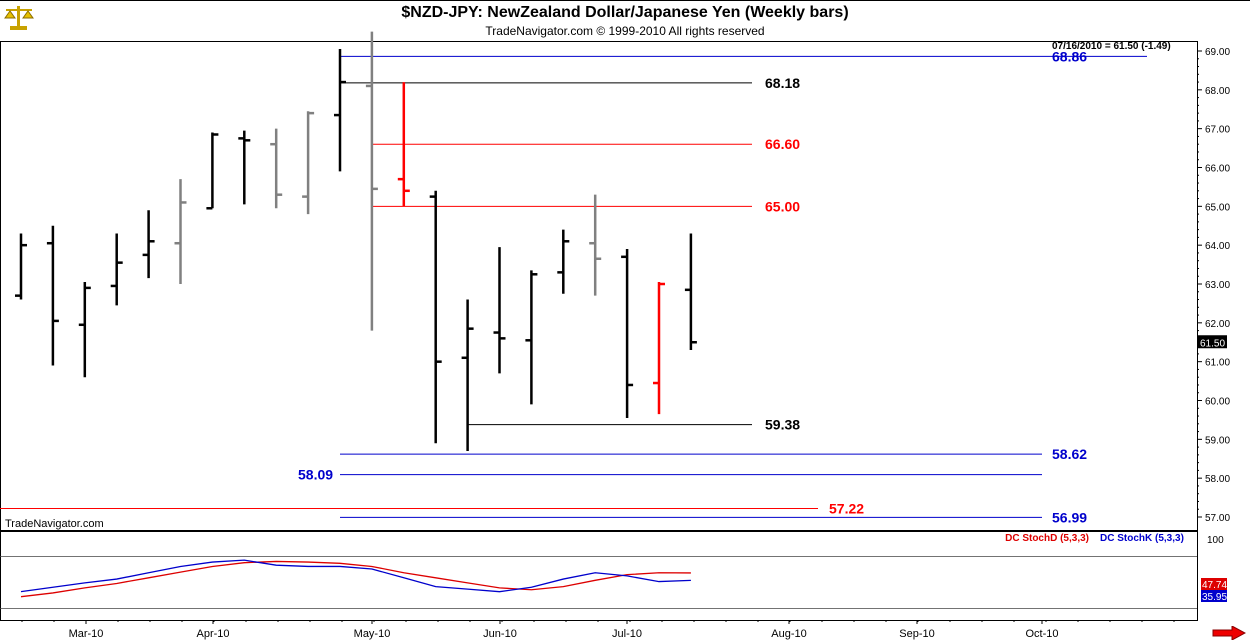 The height and width of the screenshot is (643, 1250). Describe the element at coordinates (1217, 246) in the screenshot. I see `y-tick-label: 64.00` at that location.